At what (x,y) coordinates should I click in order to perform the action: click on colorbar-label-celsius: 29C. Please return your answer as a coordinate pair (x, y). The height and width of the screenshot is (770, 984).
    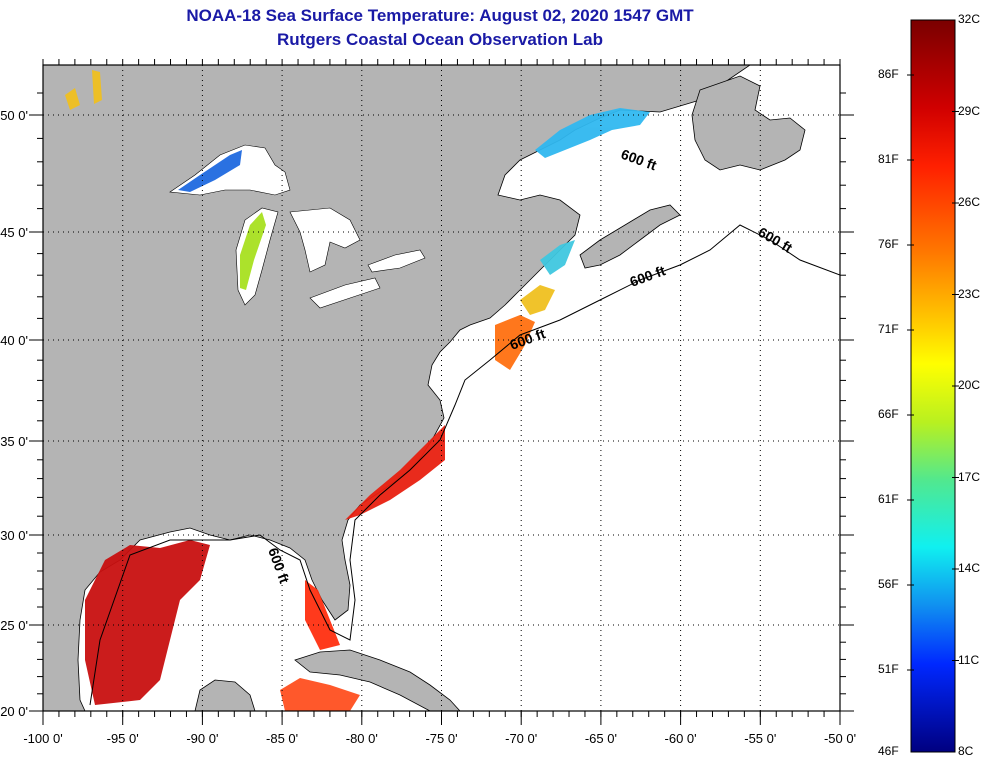
    Looking at the image, I should click on (969, 110).